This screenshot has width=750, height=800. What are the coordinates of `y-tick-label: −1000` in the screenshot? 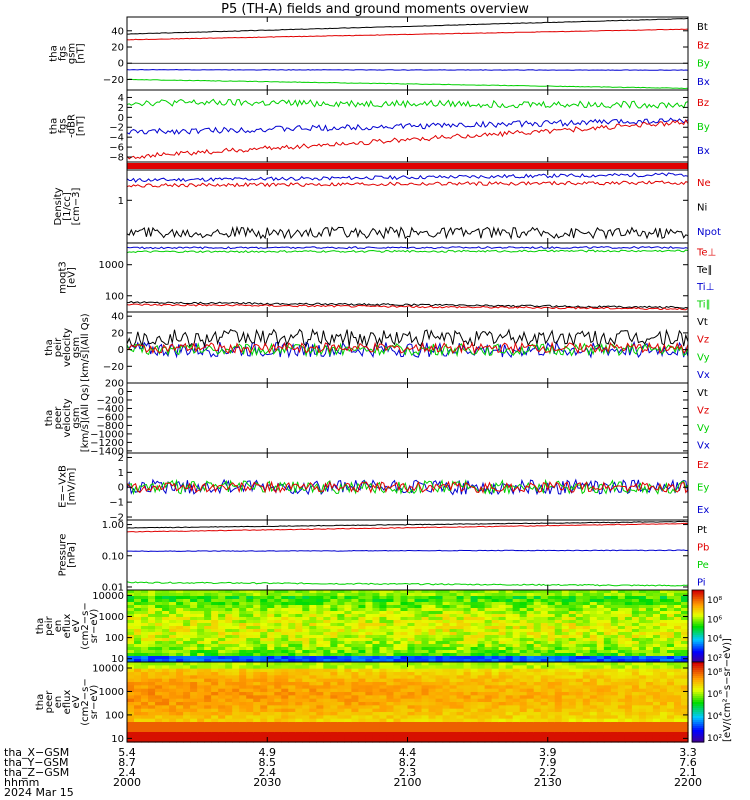 It's located at (107, 434).